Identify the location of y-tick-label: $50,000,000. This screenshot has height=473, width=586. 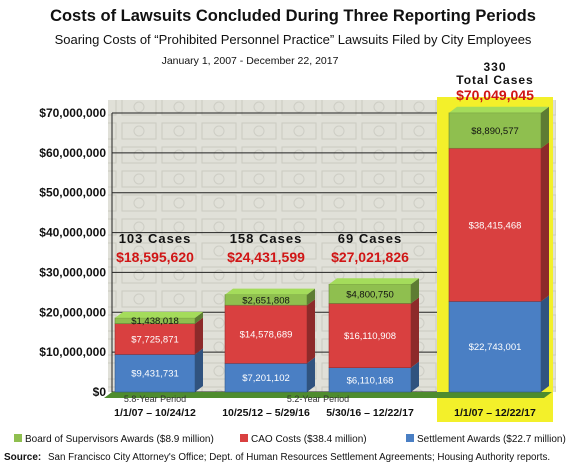
(72, 193).